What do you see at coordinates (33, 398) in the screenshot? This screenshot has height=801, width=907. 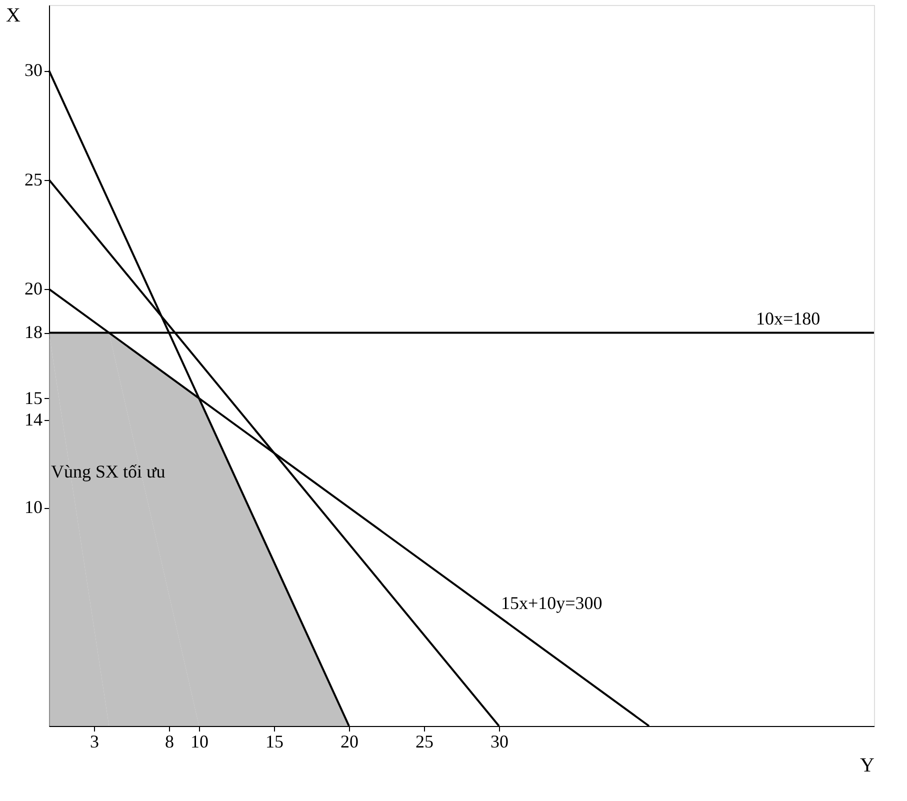 I see `y-tick-label: 15` at bounding box center [33, 398].